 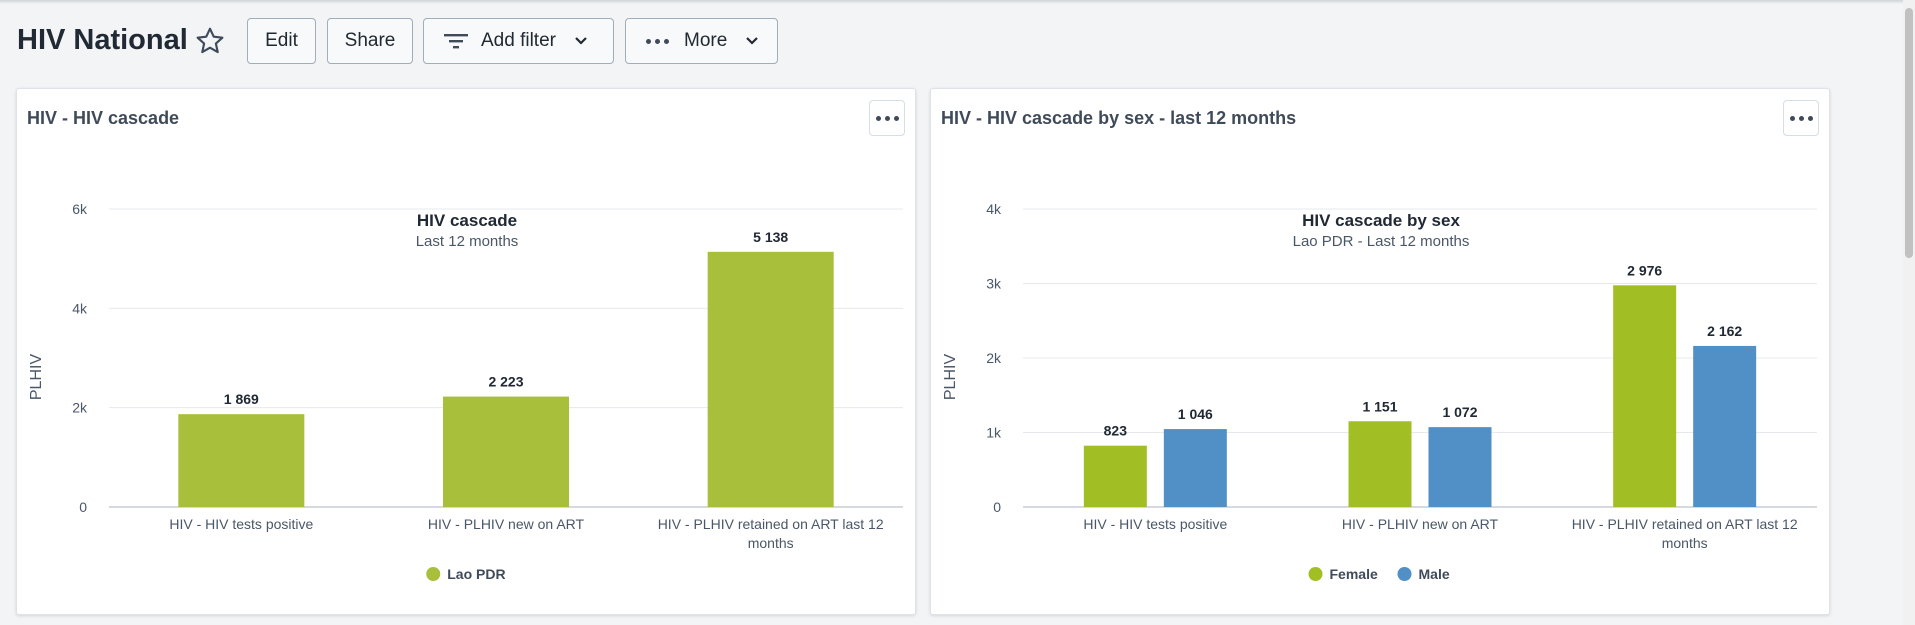 I want to click on data-label: 5 138, so click(x=770, y=237).